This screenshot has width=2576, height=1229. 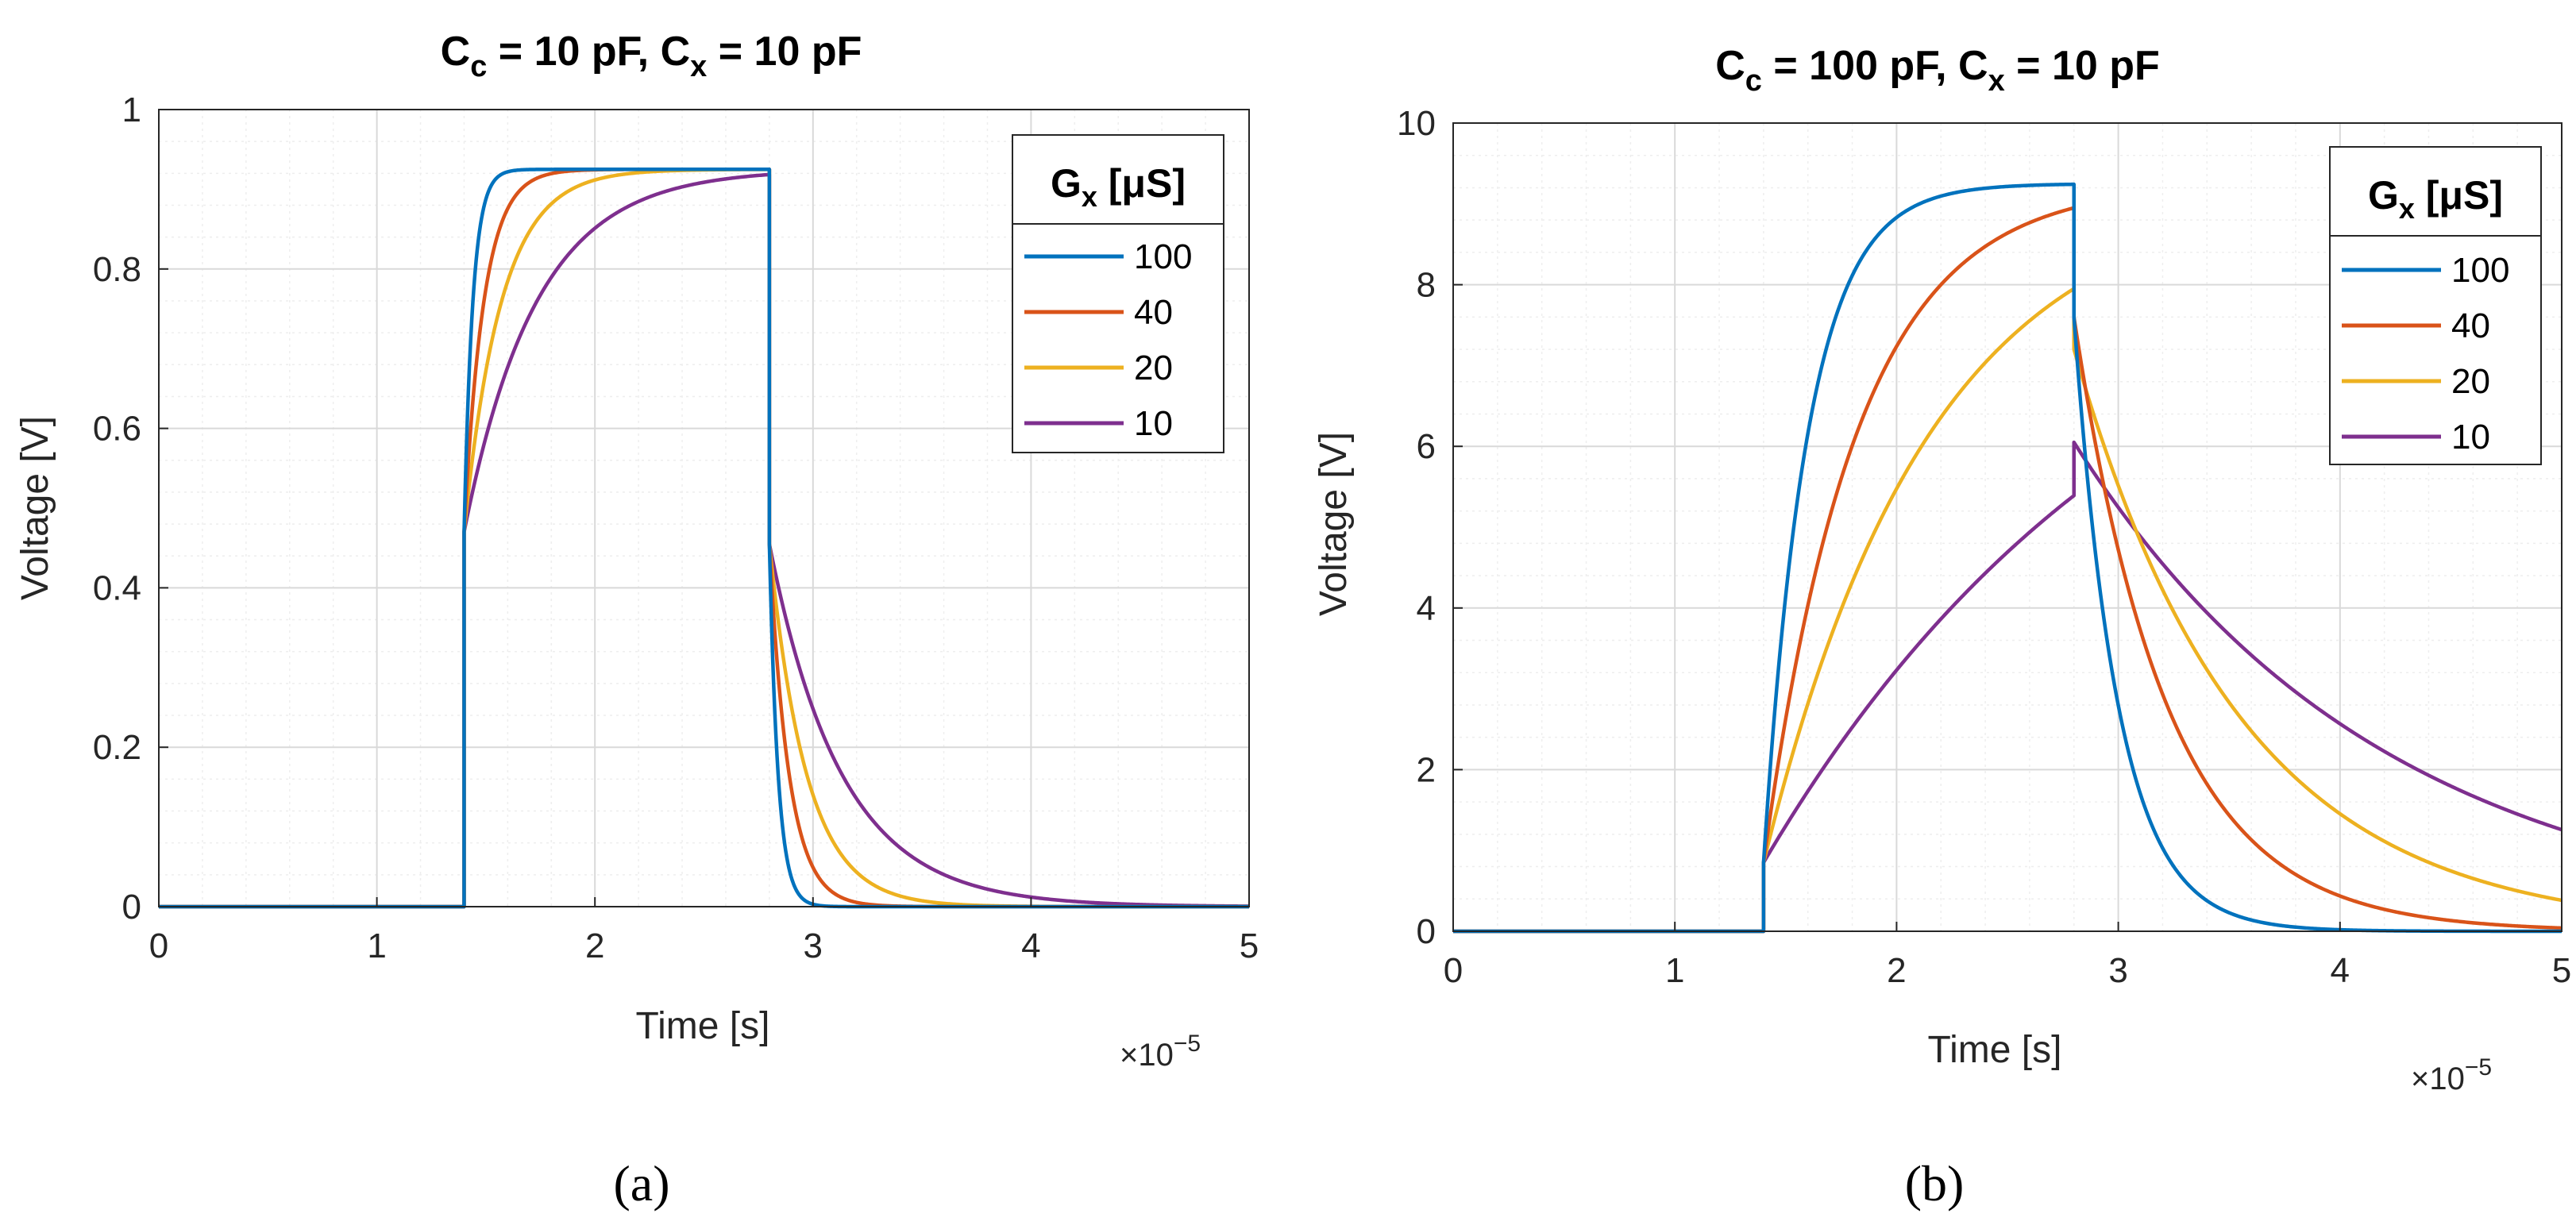 I want to click on panel-b-x-tick-label: 3, so click(x=2117, y=971).